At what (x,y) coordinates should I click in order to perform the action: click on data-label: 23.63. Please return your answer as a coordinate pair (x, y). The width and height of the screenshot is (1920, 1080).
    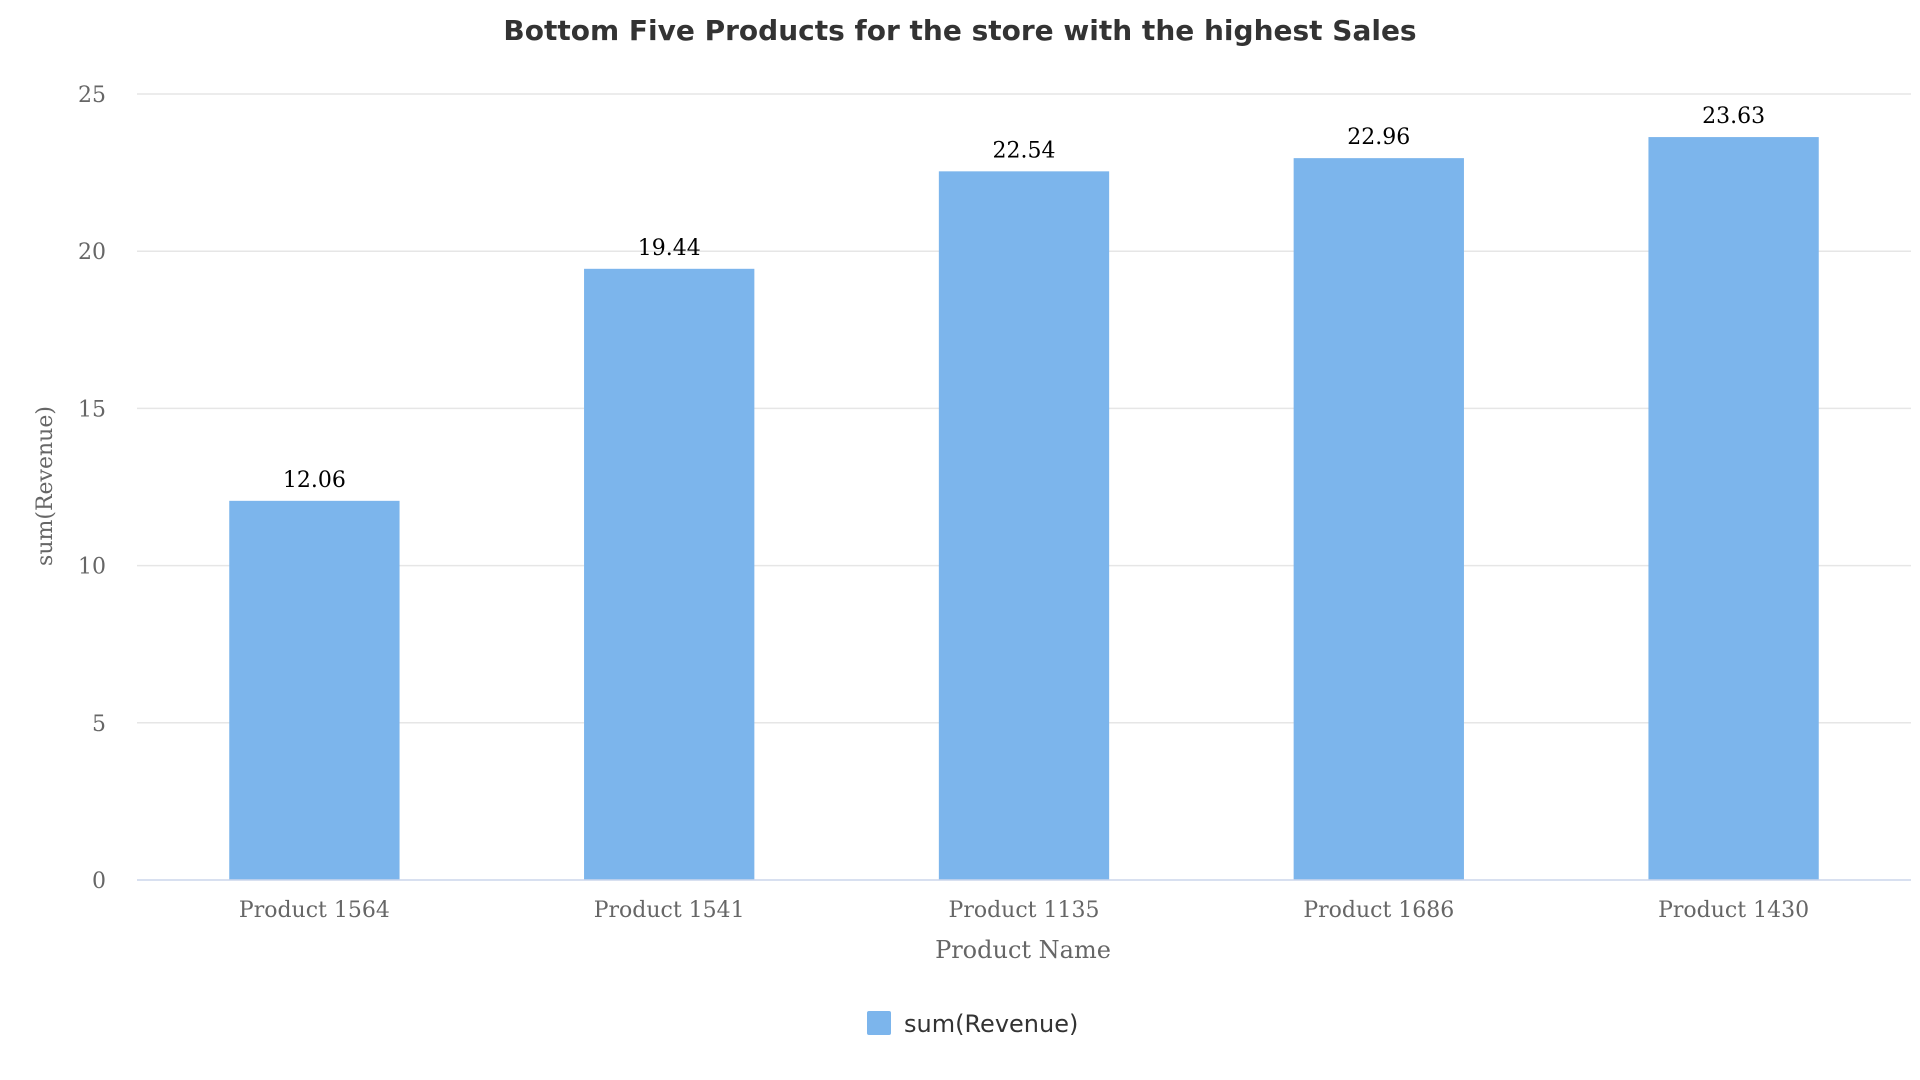
    Looking at the image, I should click on (1733, 116).